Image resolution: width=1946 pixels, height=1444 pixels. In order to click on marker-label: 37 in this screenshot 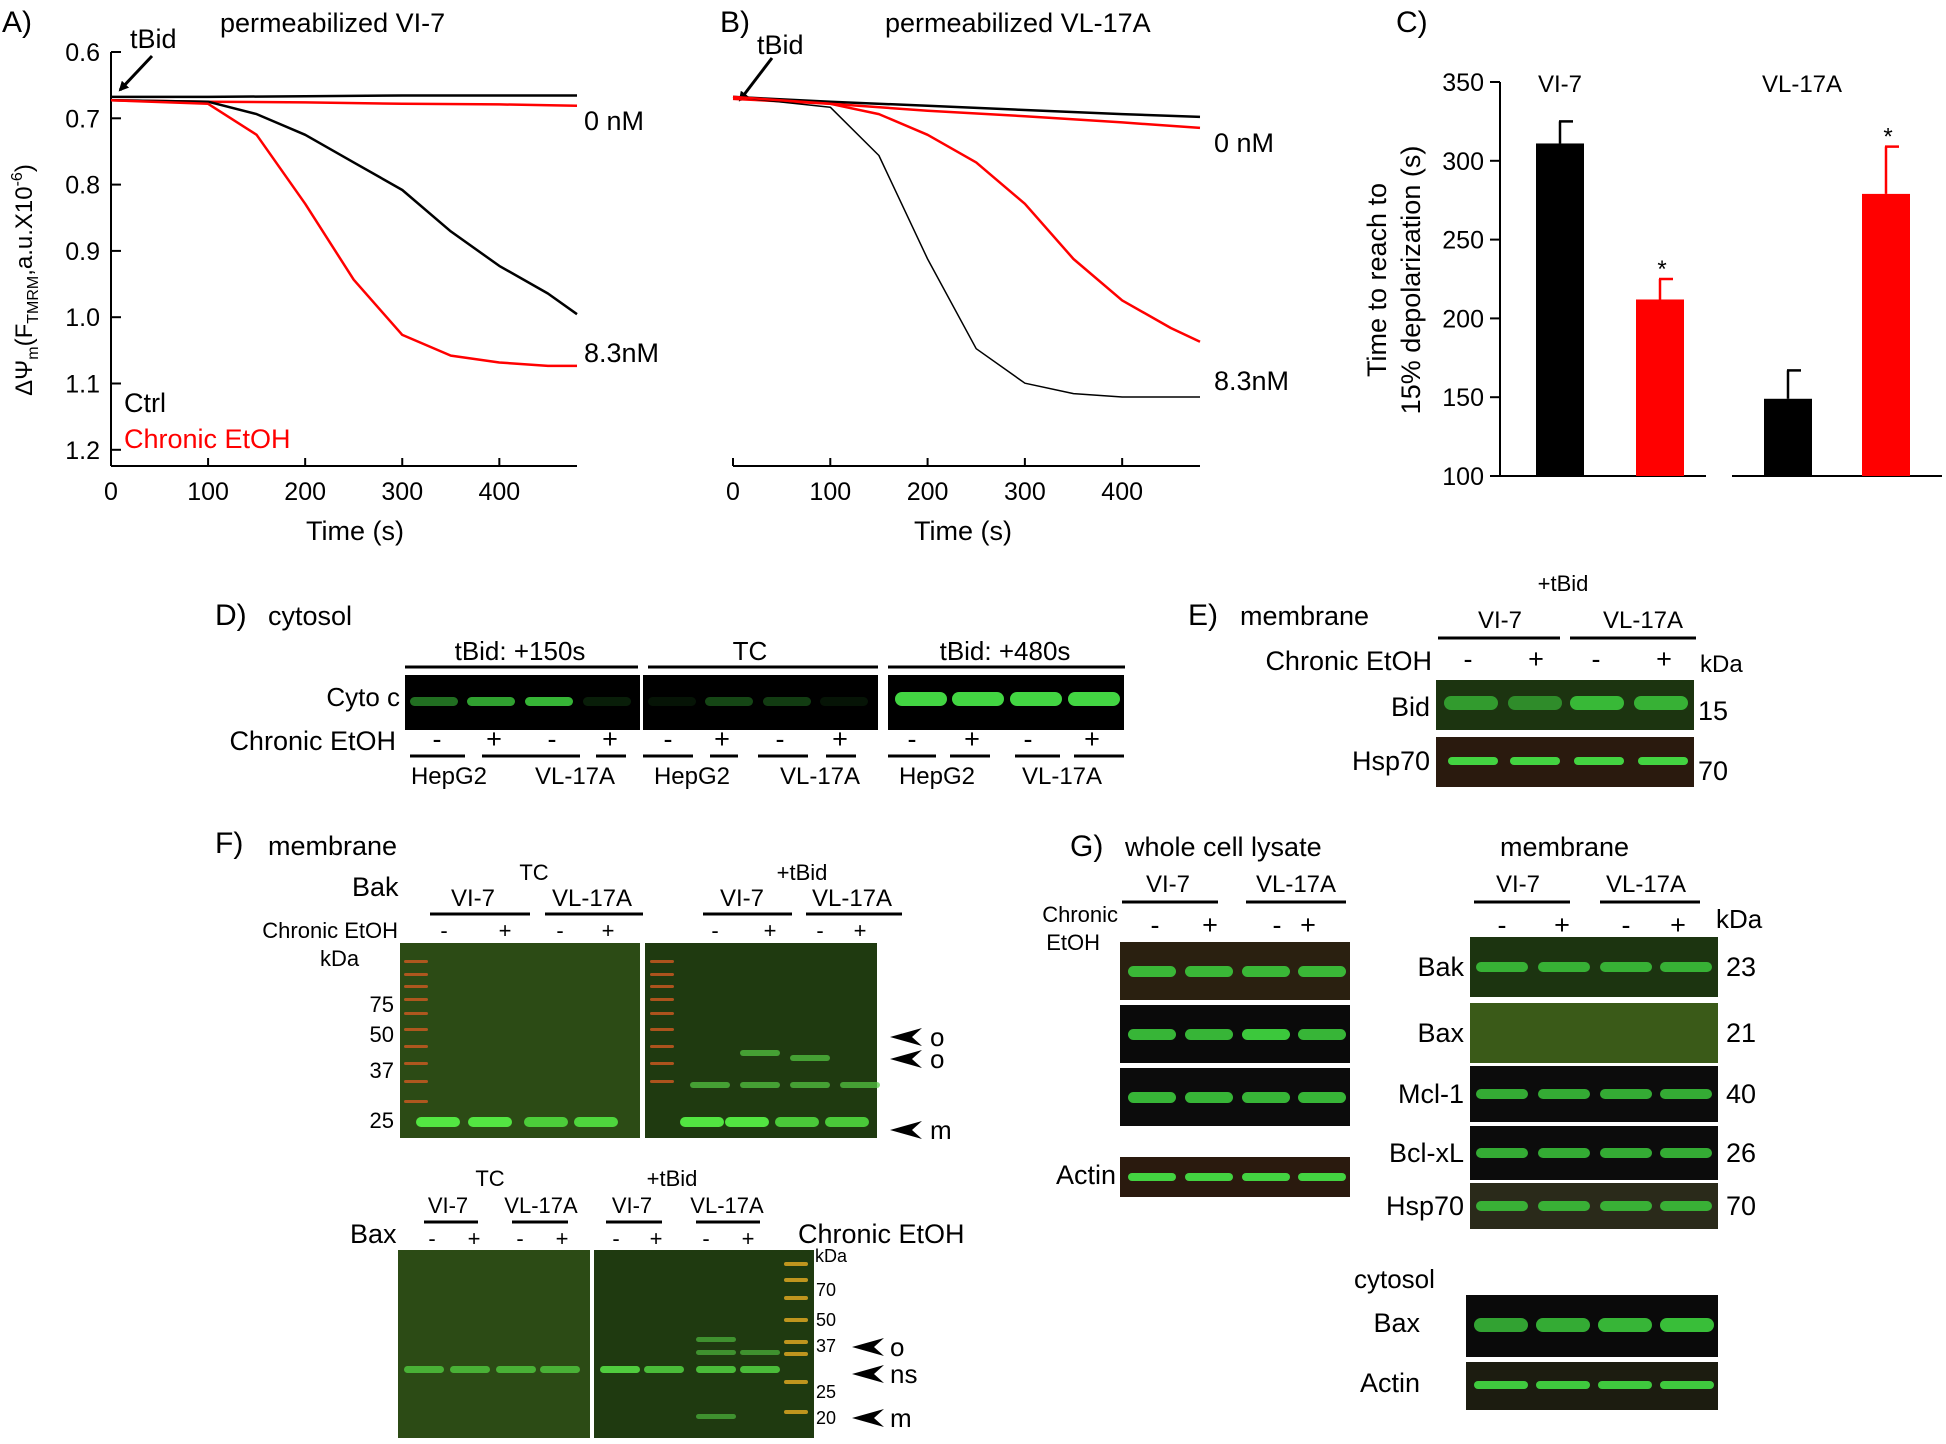, I will do `click(382, 1070)`.